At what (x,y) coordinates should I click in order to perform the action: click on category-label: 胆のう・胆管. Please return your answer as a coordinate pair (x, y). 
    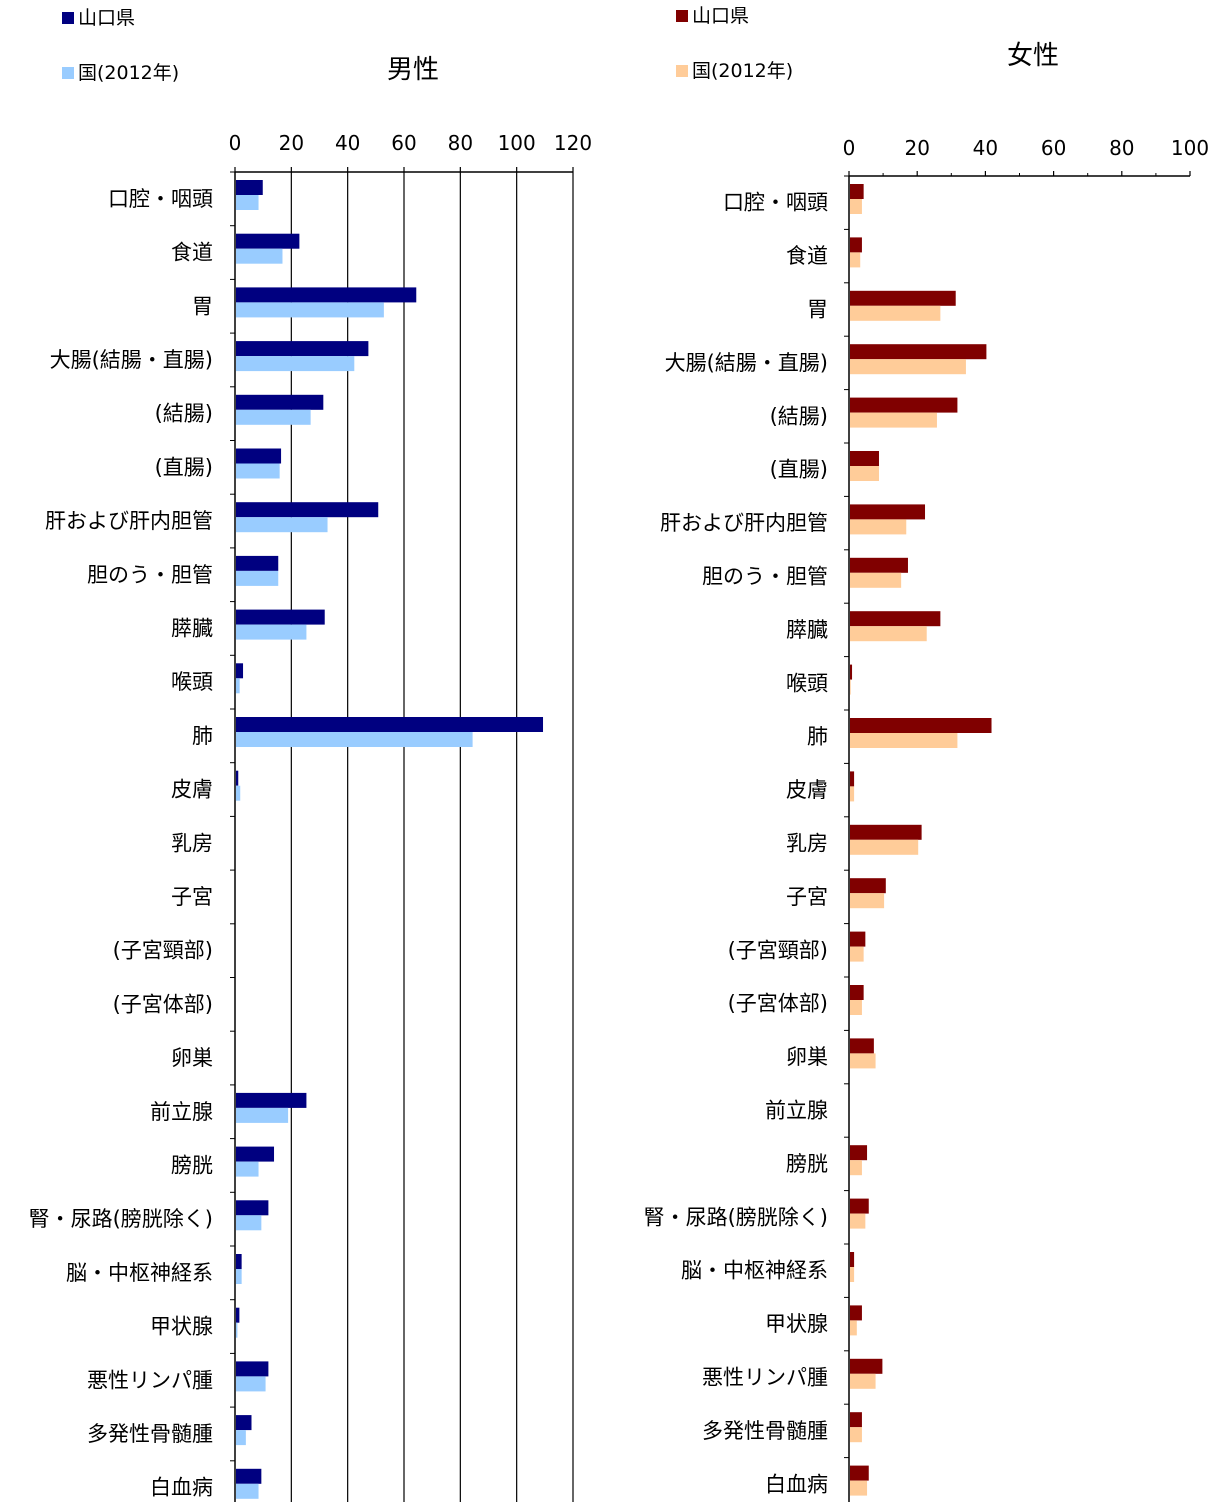
    Looking at the image, I should click on (150, 575).